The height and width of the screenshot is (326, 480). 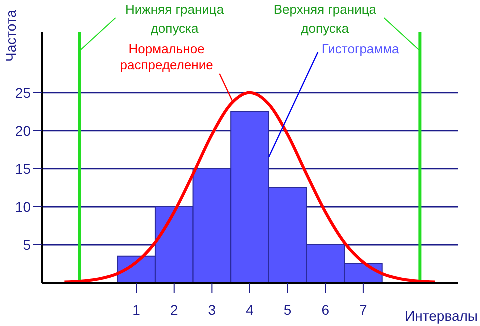 I want to click on x-axis-title: Интервалы, so click(x=441, y=316).